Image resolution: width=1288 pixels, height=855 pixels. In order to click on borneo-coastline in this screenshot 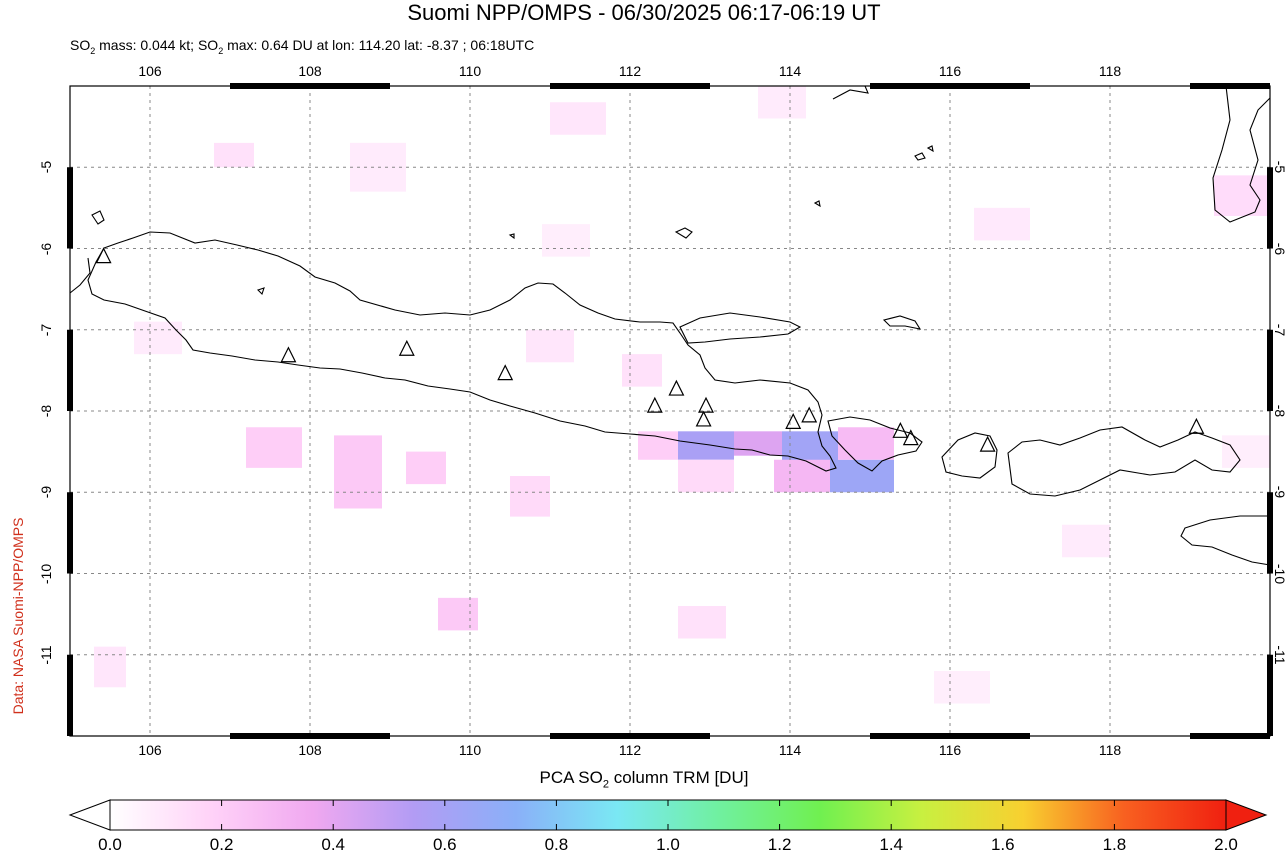, I will do `click(850, 92)`.